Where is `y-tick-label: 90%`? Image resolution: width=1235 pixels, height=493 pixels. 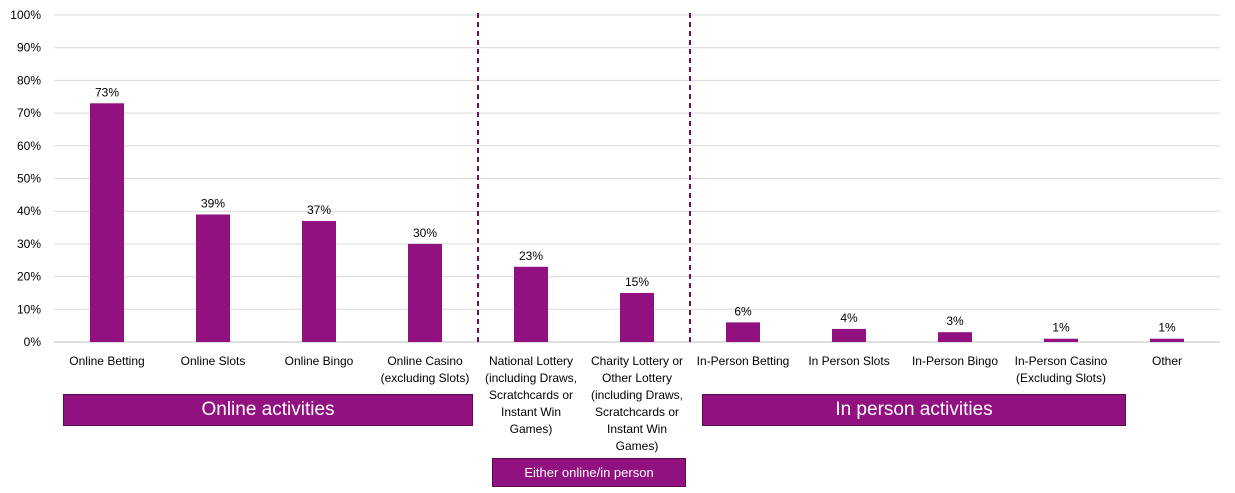 y-tick-label: 90% is located at coordinates (29, 48).